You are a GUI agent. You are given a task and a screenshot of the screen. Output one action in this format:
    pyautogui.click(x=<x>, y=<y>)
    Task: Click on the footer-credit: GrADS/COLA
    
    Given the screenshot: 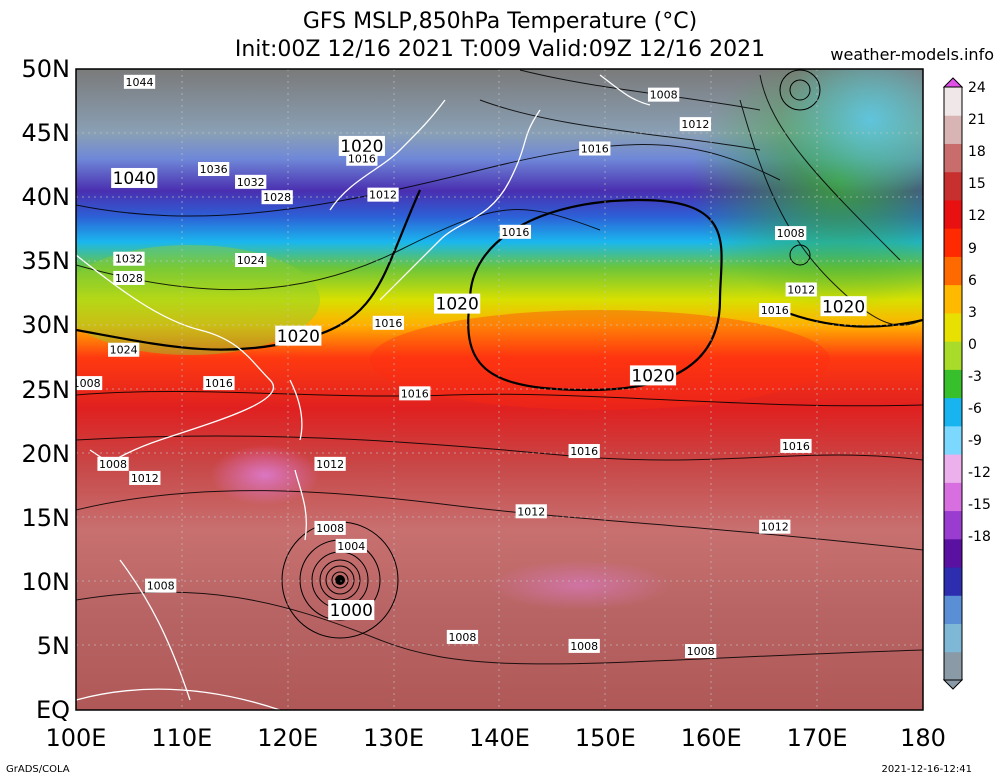 What is the action you would take?
    pyautogui.click(x=38, y=769)
    